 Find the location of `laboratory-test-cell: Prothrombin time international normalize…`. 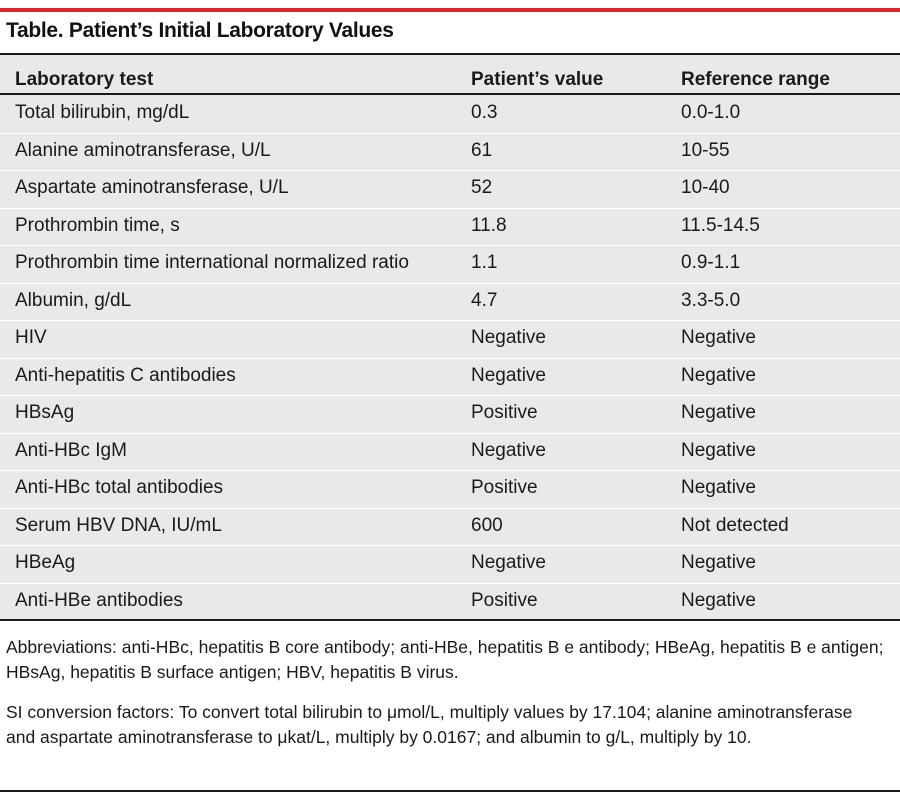

laboratory-test-cell: Prothrombin time international normalize… is located at coordinates (212, 262).